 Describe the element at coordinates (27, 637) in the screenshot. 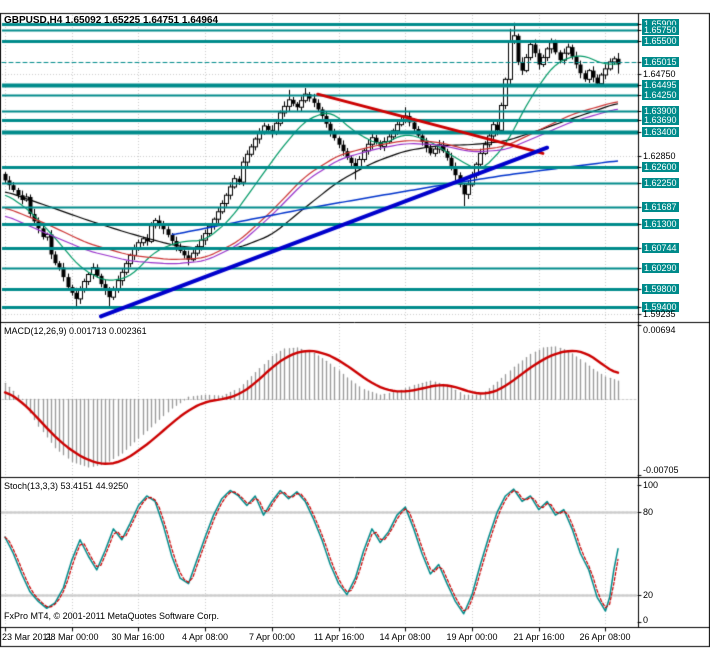

I see `time-axis-label: 23 Mar 2011` at that location.